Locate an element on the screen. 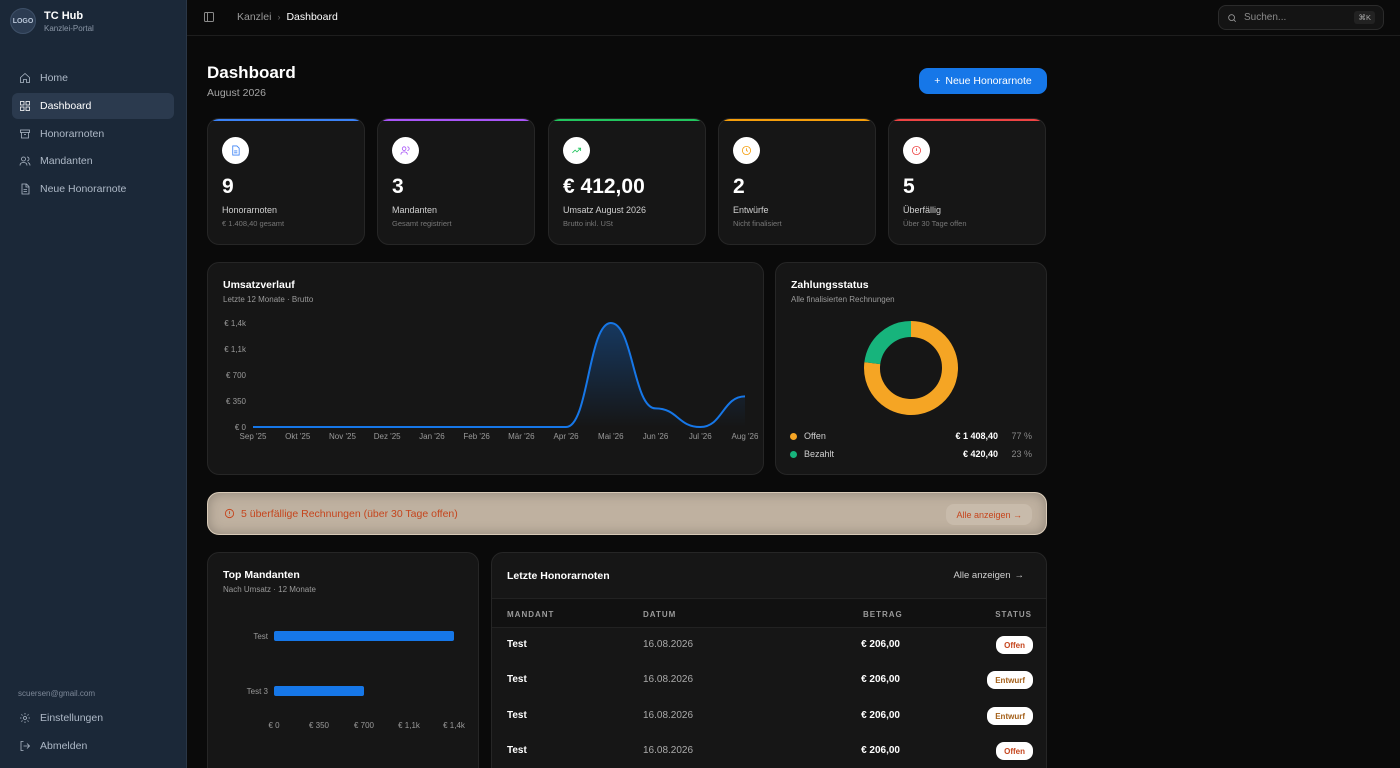 The image size is (1400, 768). x-tick-label: € 0 is located at coordinates (274, 725).